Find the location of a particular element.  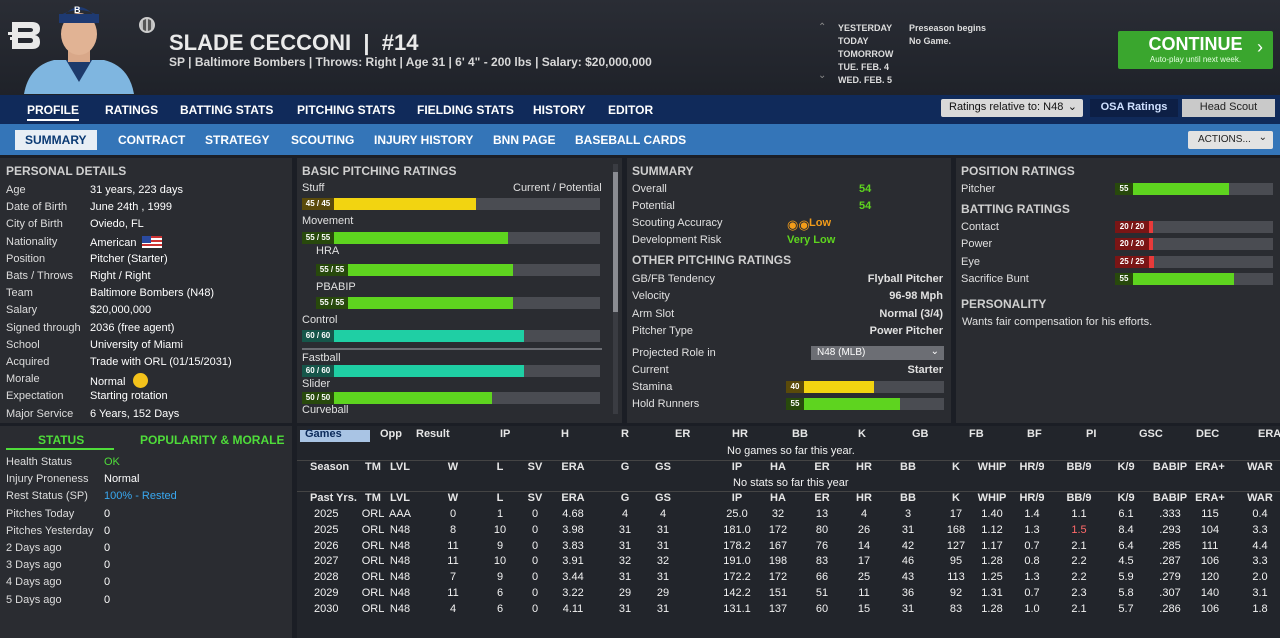

games-col-header: DEC is located at coordinates (1208, 434).